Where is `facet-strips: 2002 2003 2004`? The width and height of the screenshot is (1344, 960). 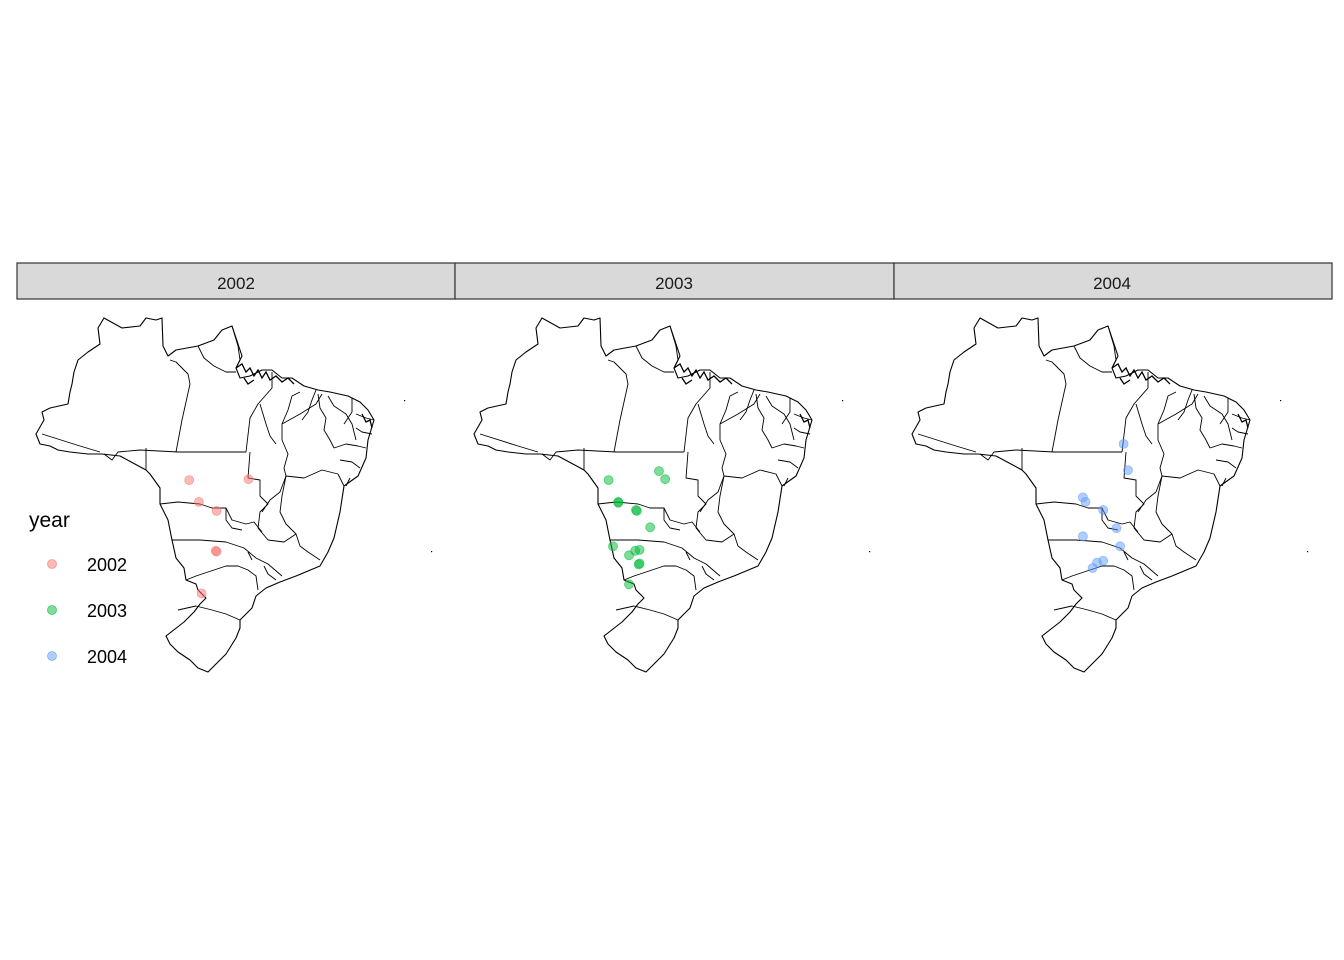 facet-strips: 2002 2003 2004 is located at coordinates (674, 281).